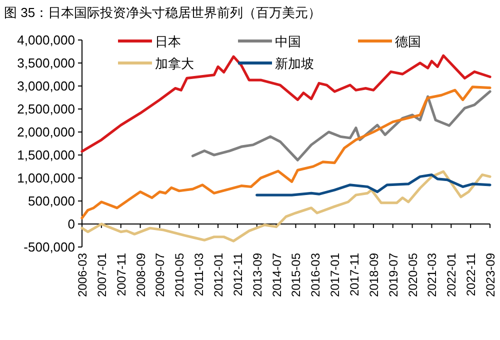 The height and width of the screenshot is (340, 500). I want to click on y-tick-label: 2,500,000, so click(46, 109).